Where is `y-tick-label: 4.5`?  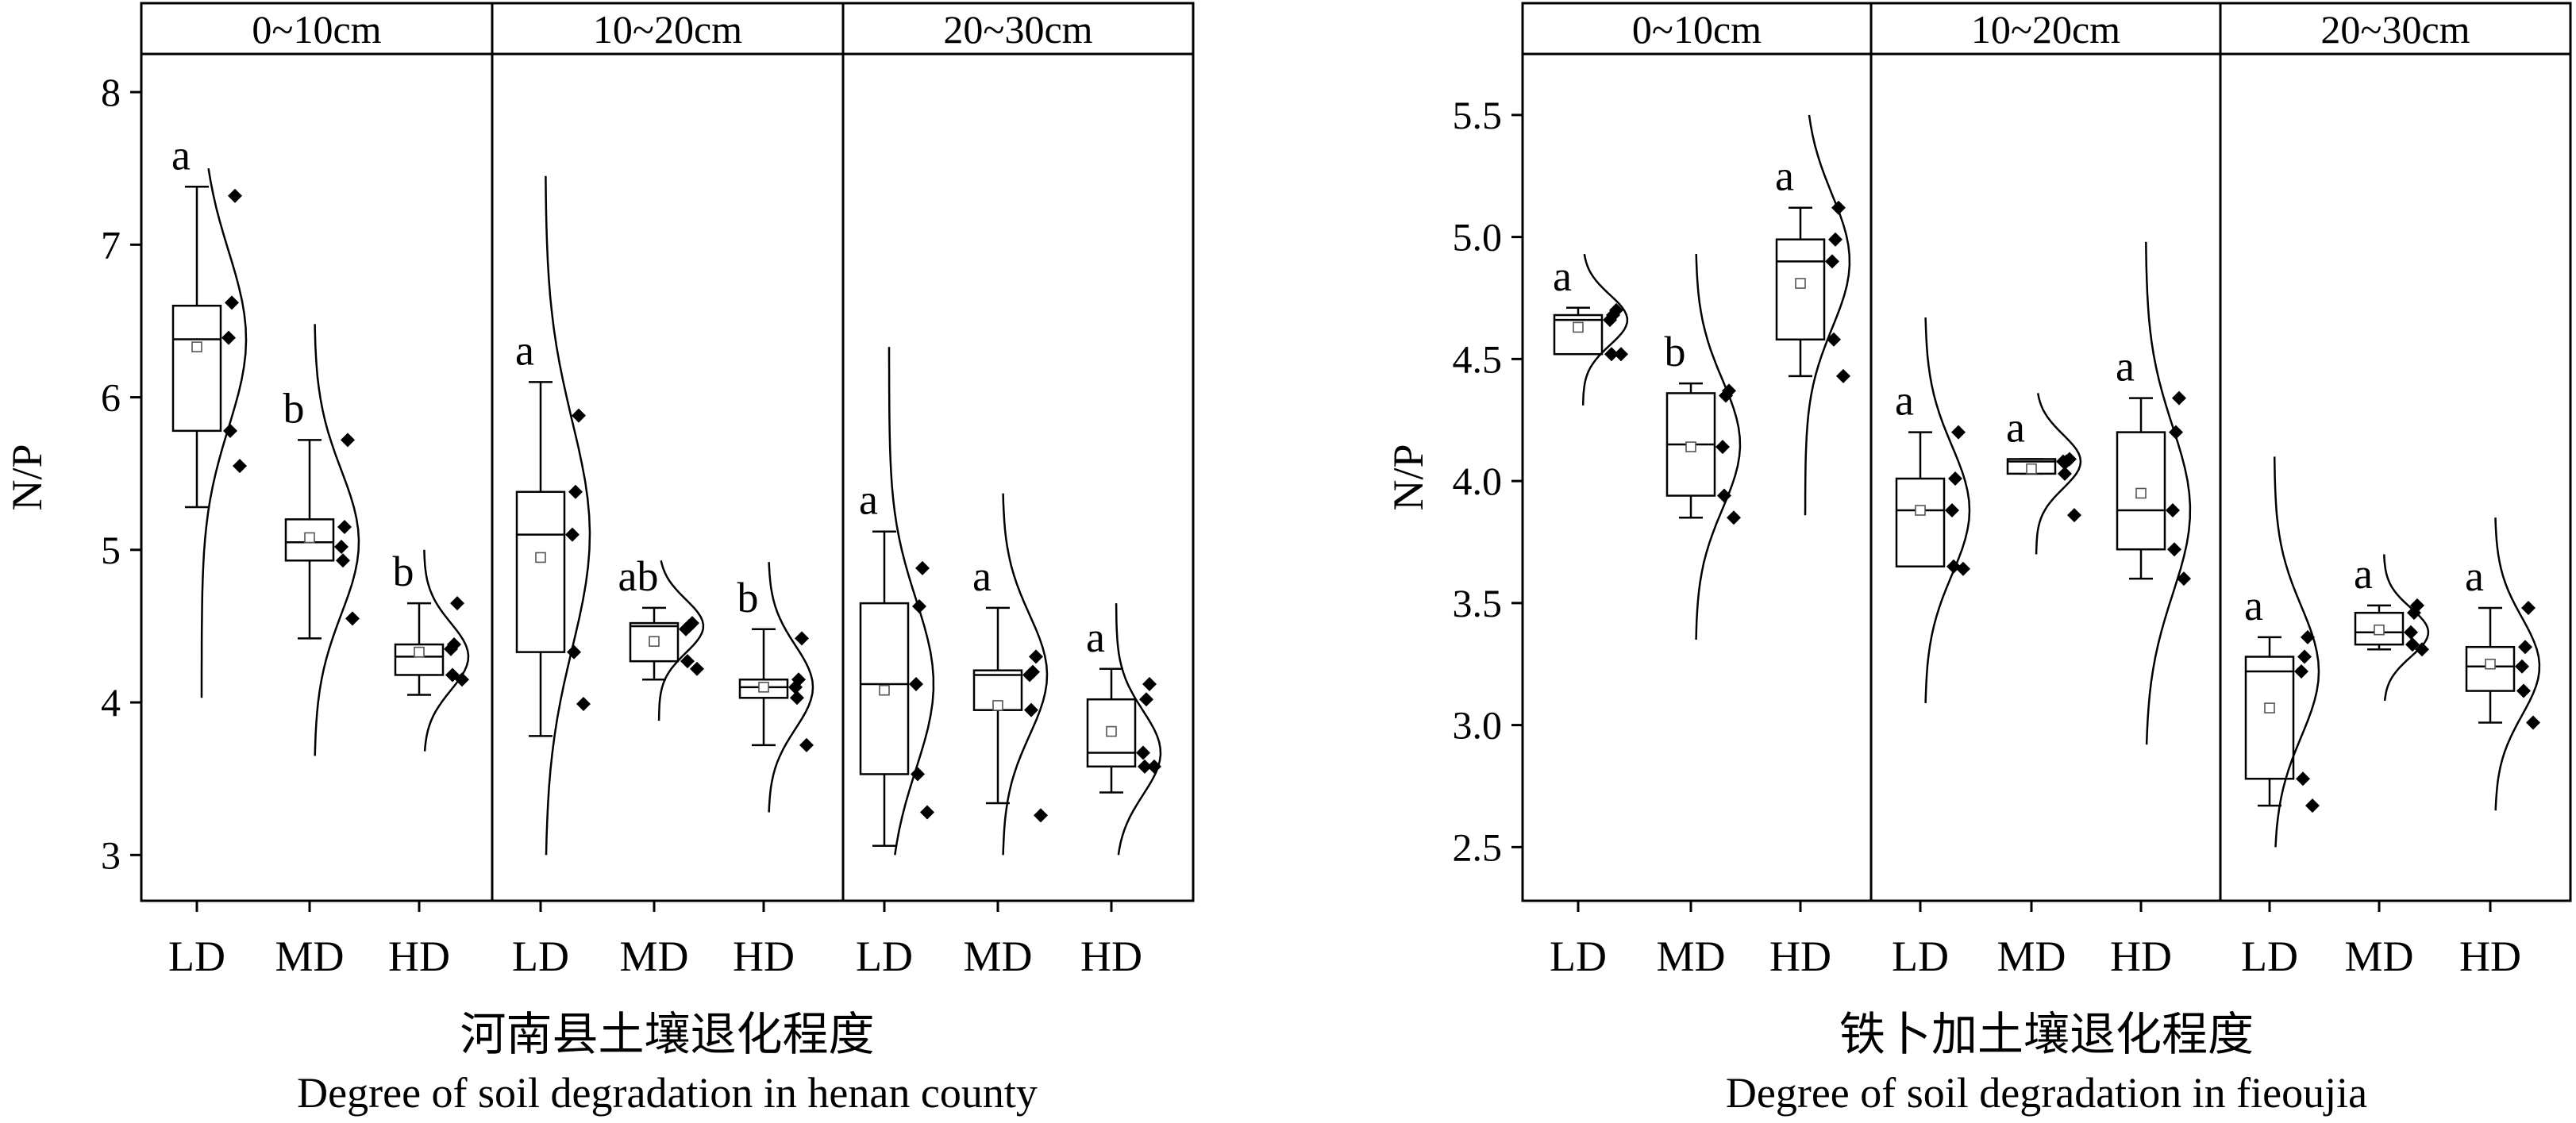 y-tick-label: 4.5 is located at coordinates (1478, 359).